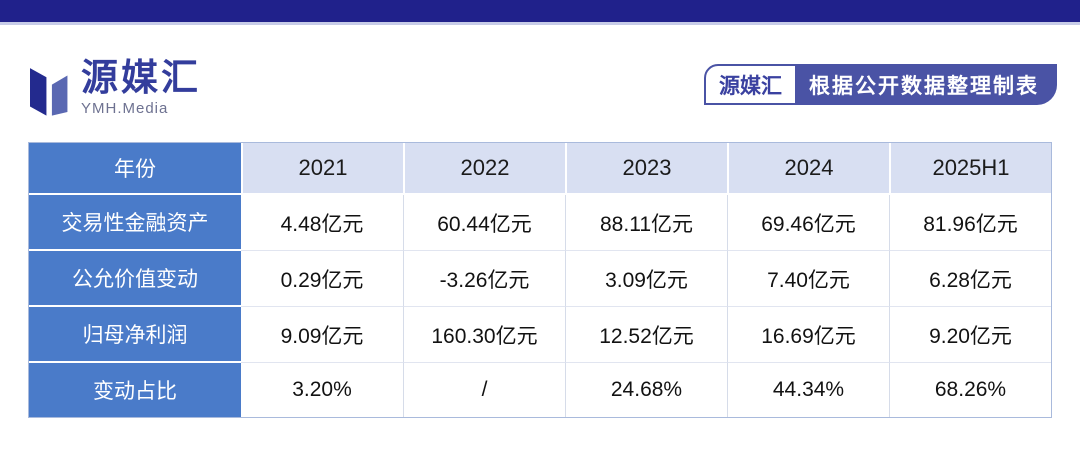 The height and width of the screenshot is (450, 1080). Describe the element at coordinates (484, 279) in the screenshot. I see `table-cell: -3.26亿元` at that location.